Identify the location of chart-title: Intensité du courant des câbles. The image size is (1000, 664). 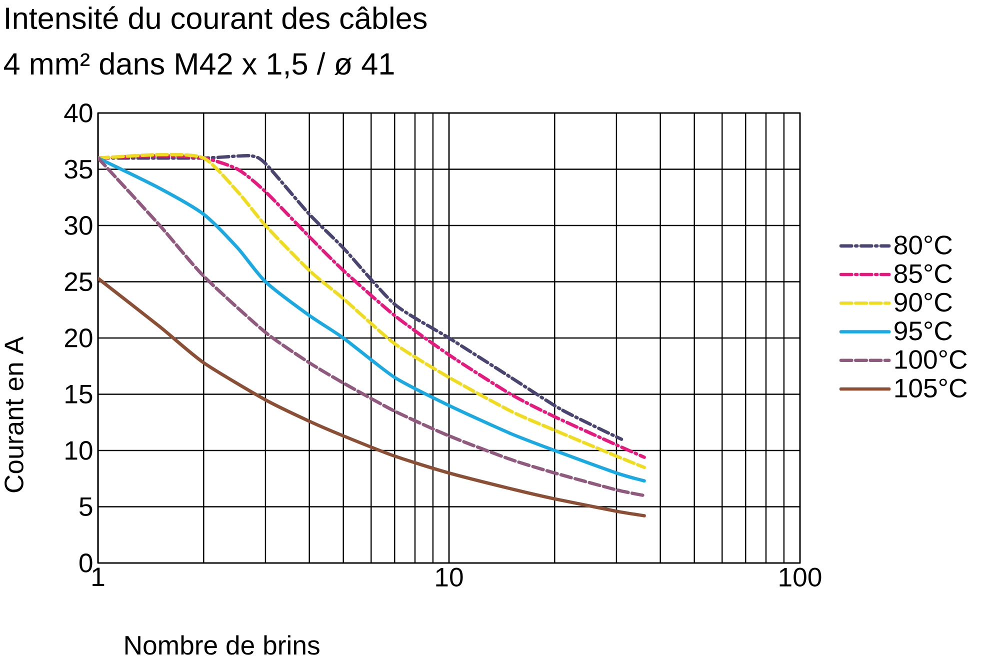
(216, 18).